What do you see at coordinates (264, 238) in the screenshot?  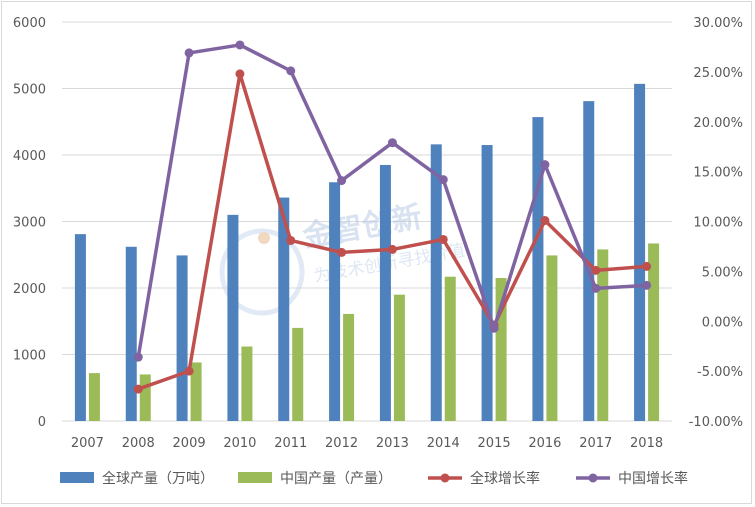 I see `watermark-dot` at bounding box center [264, 238].